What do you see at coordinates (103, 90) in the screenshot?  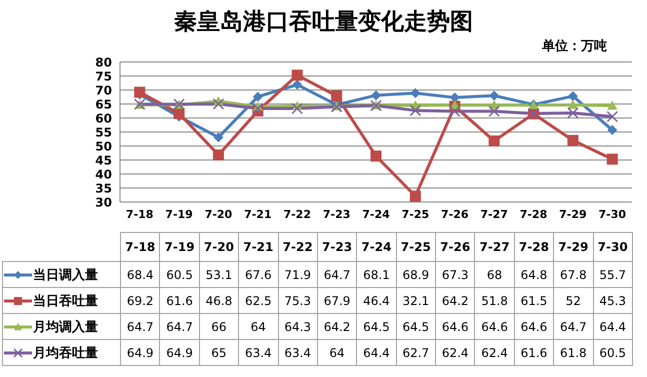 I see `y-tick-label: 70` at bounding box center [103, 90].